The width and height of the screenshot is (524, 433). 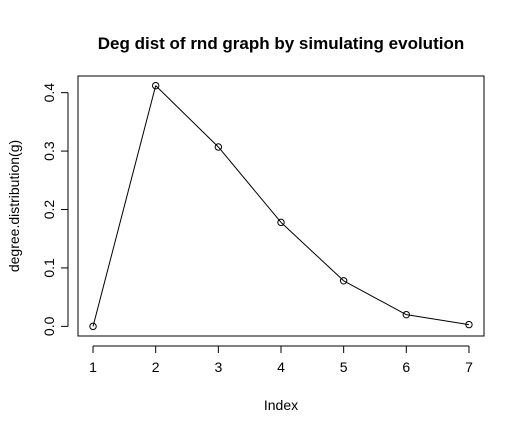 I want to click on x-tick-label: 1, so click(x=93, y=367).